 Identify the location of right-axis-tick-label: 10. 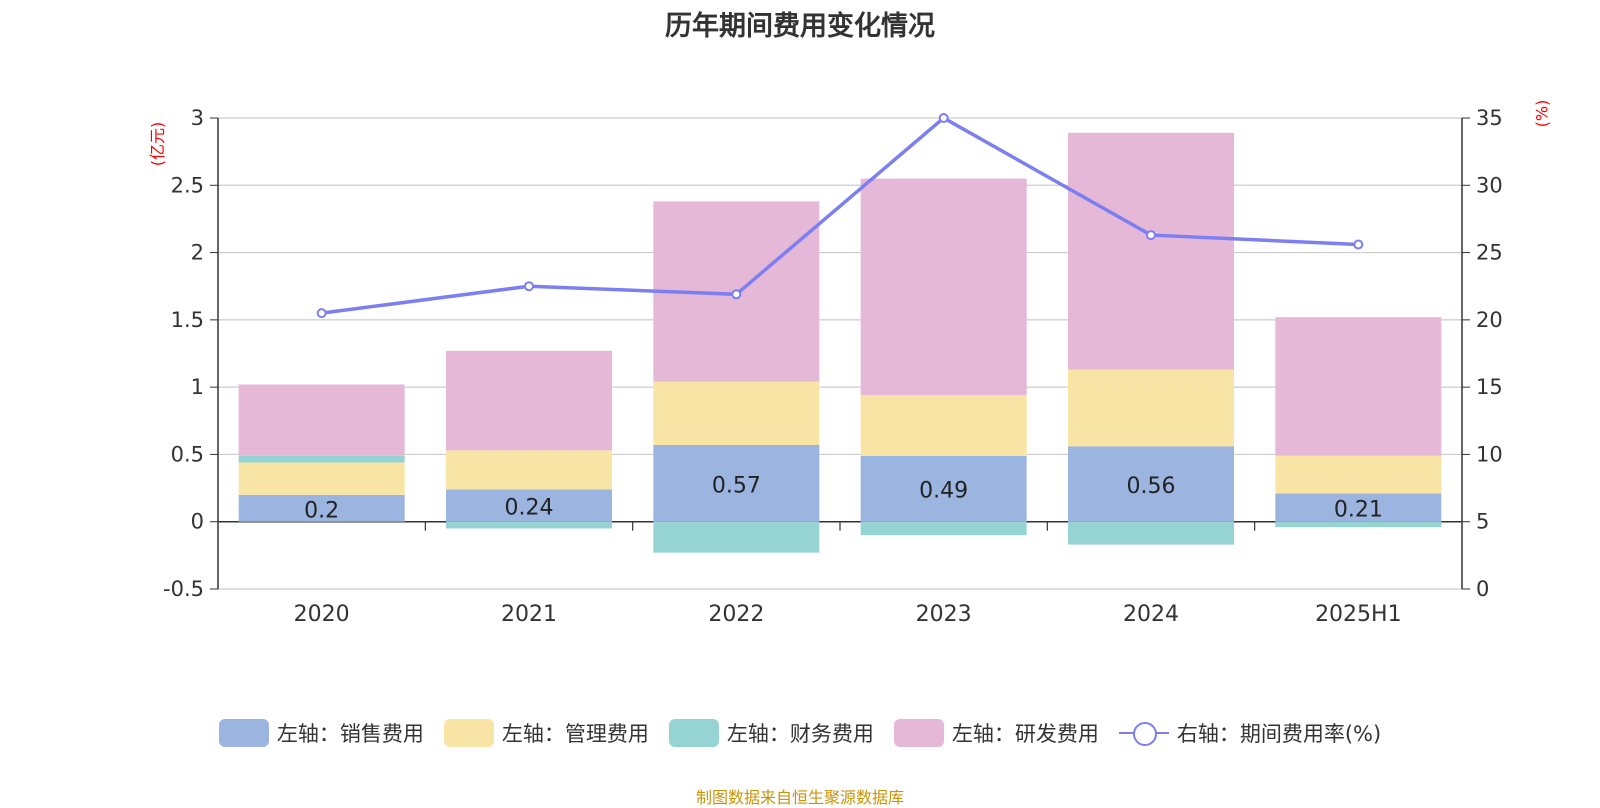
(1489, 454).